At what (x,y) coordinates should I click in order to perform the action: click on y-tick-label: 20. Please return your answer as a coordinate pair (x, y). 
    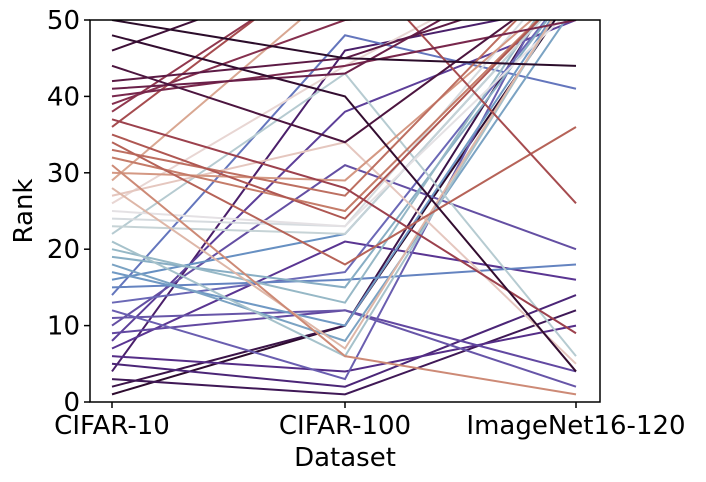
    Looking at the image, I should click on (63, 250).